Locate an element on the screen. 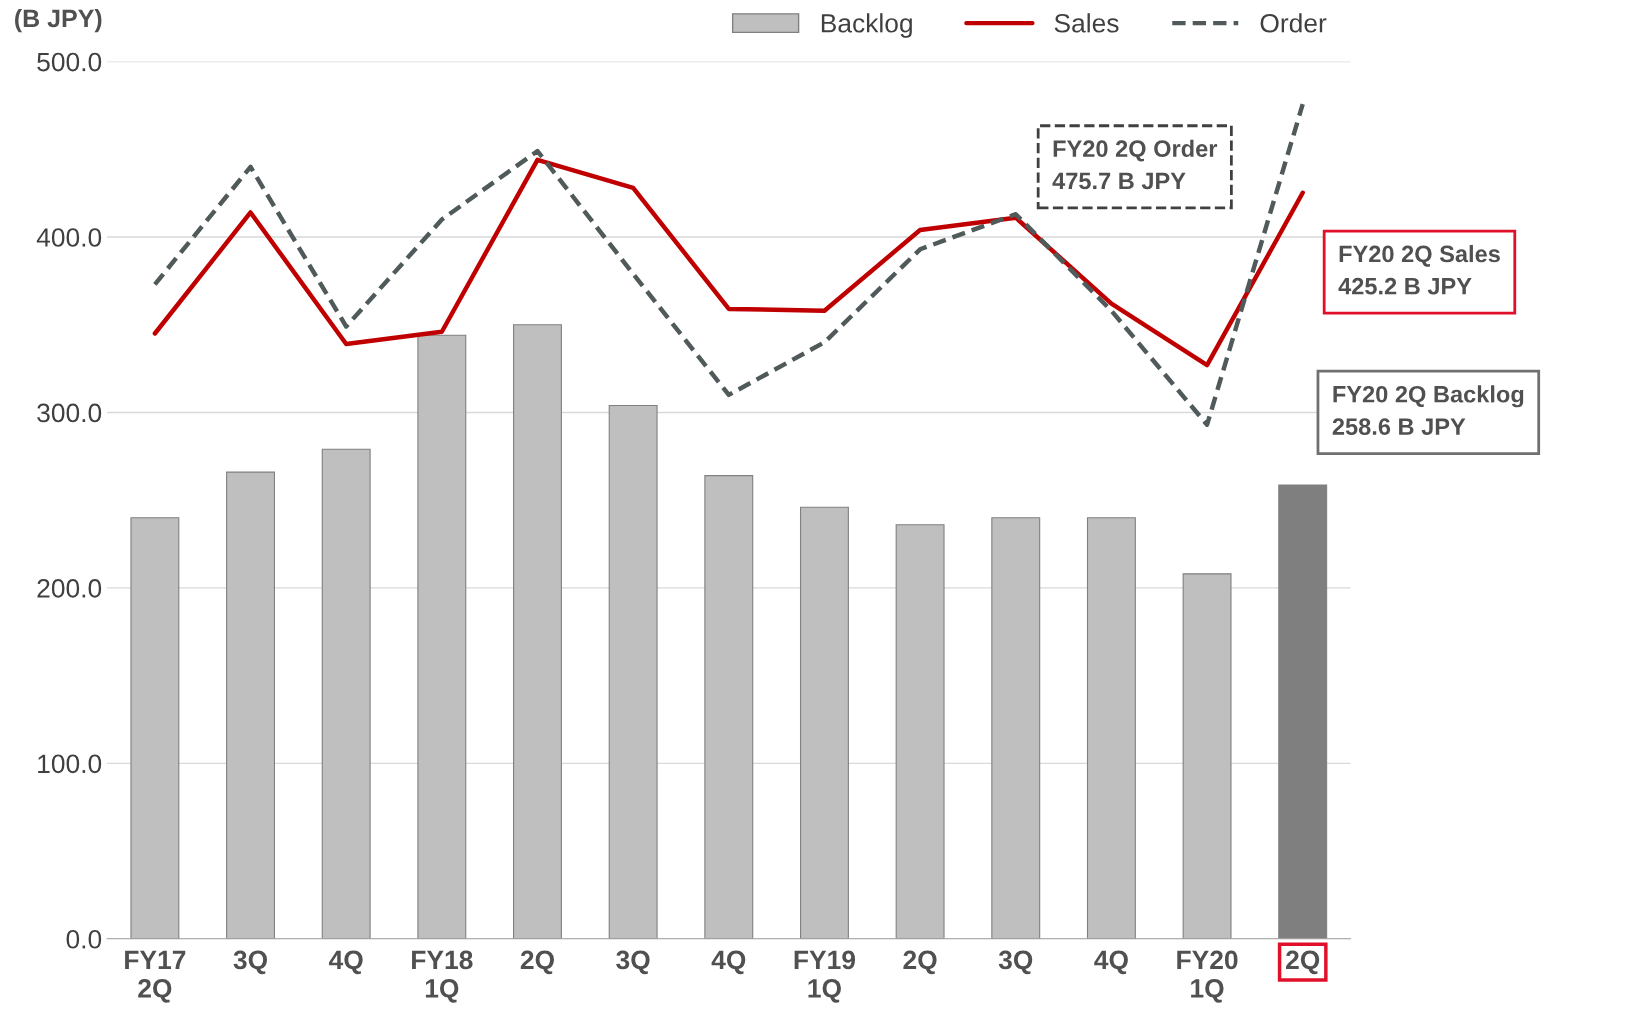 This screenshot has width=1647, height=1026. x-tick-label: FY19 1Q is located at coordinates (825, 976).